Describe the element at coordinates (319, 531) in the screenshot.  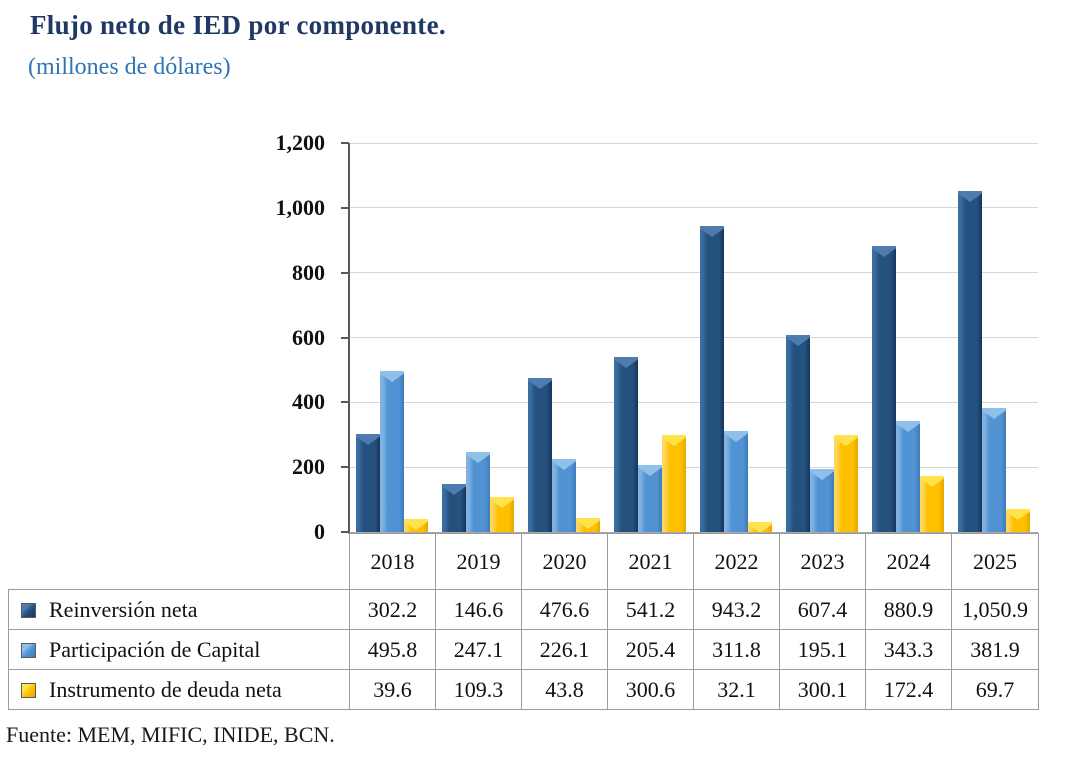
I see `y-axis-label: 0` at that location.